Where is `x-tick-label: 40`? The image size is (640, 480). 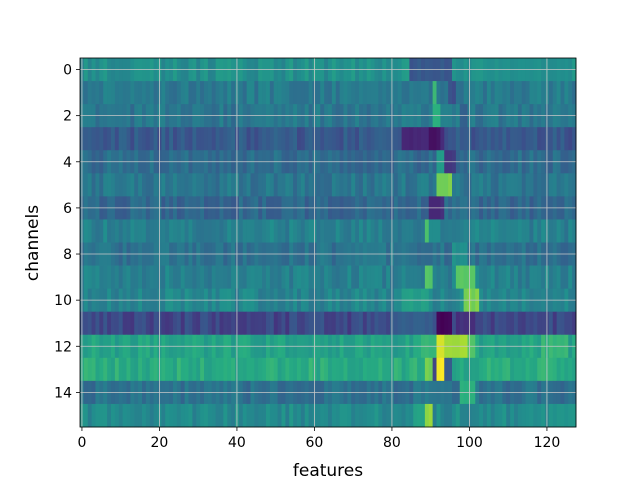 x-tick-label: 40 is located at coordinates (237, 443).